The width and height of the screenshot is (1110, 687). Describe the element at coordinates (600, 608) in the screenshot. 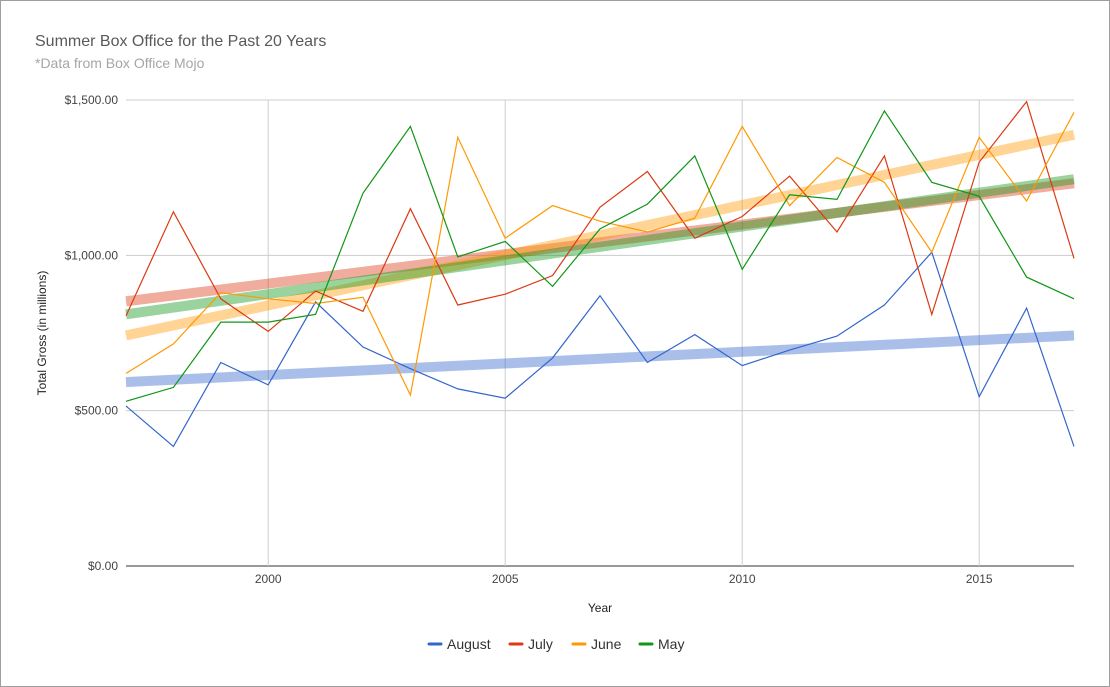

I see `x-axis-title: Year` at that location.